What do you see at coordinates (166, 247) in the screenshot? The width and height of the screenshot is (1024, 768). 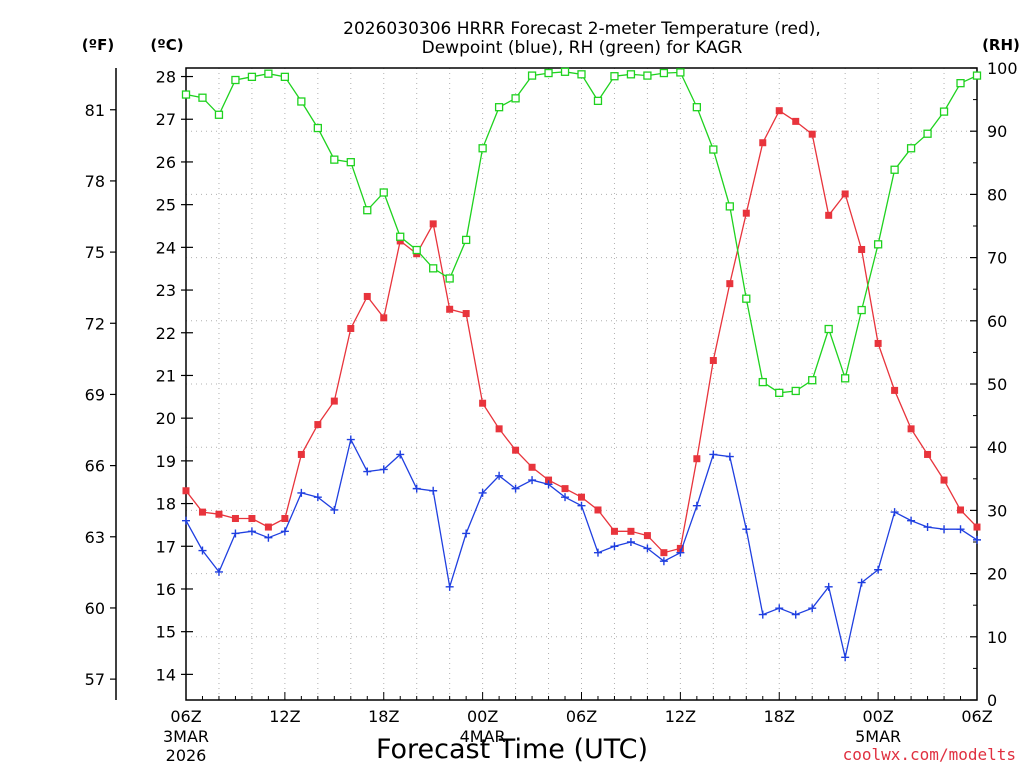 I see `celsius-tick-label: 24` at bounding box center [166, 247].